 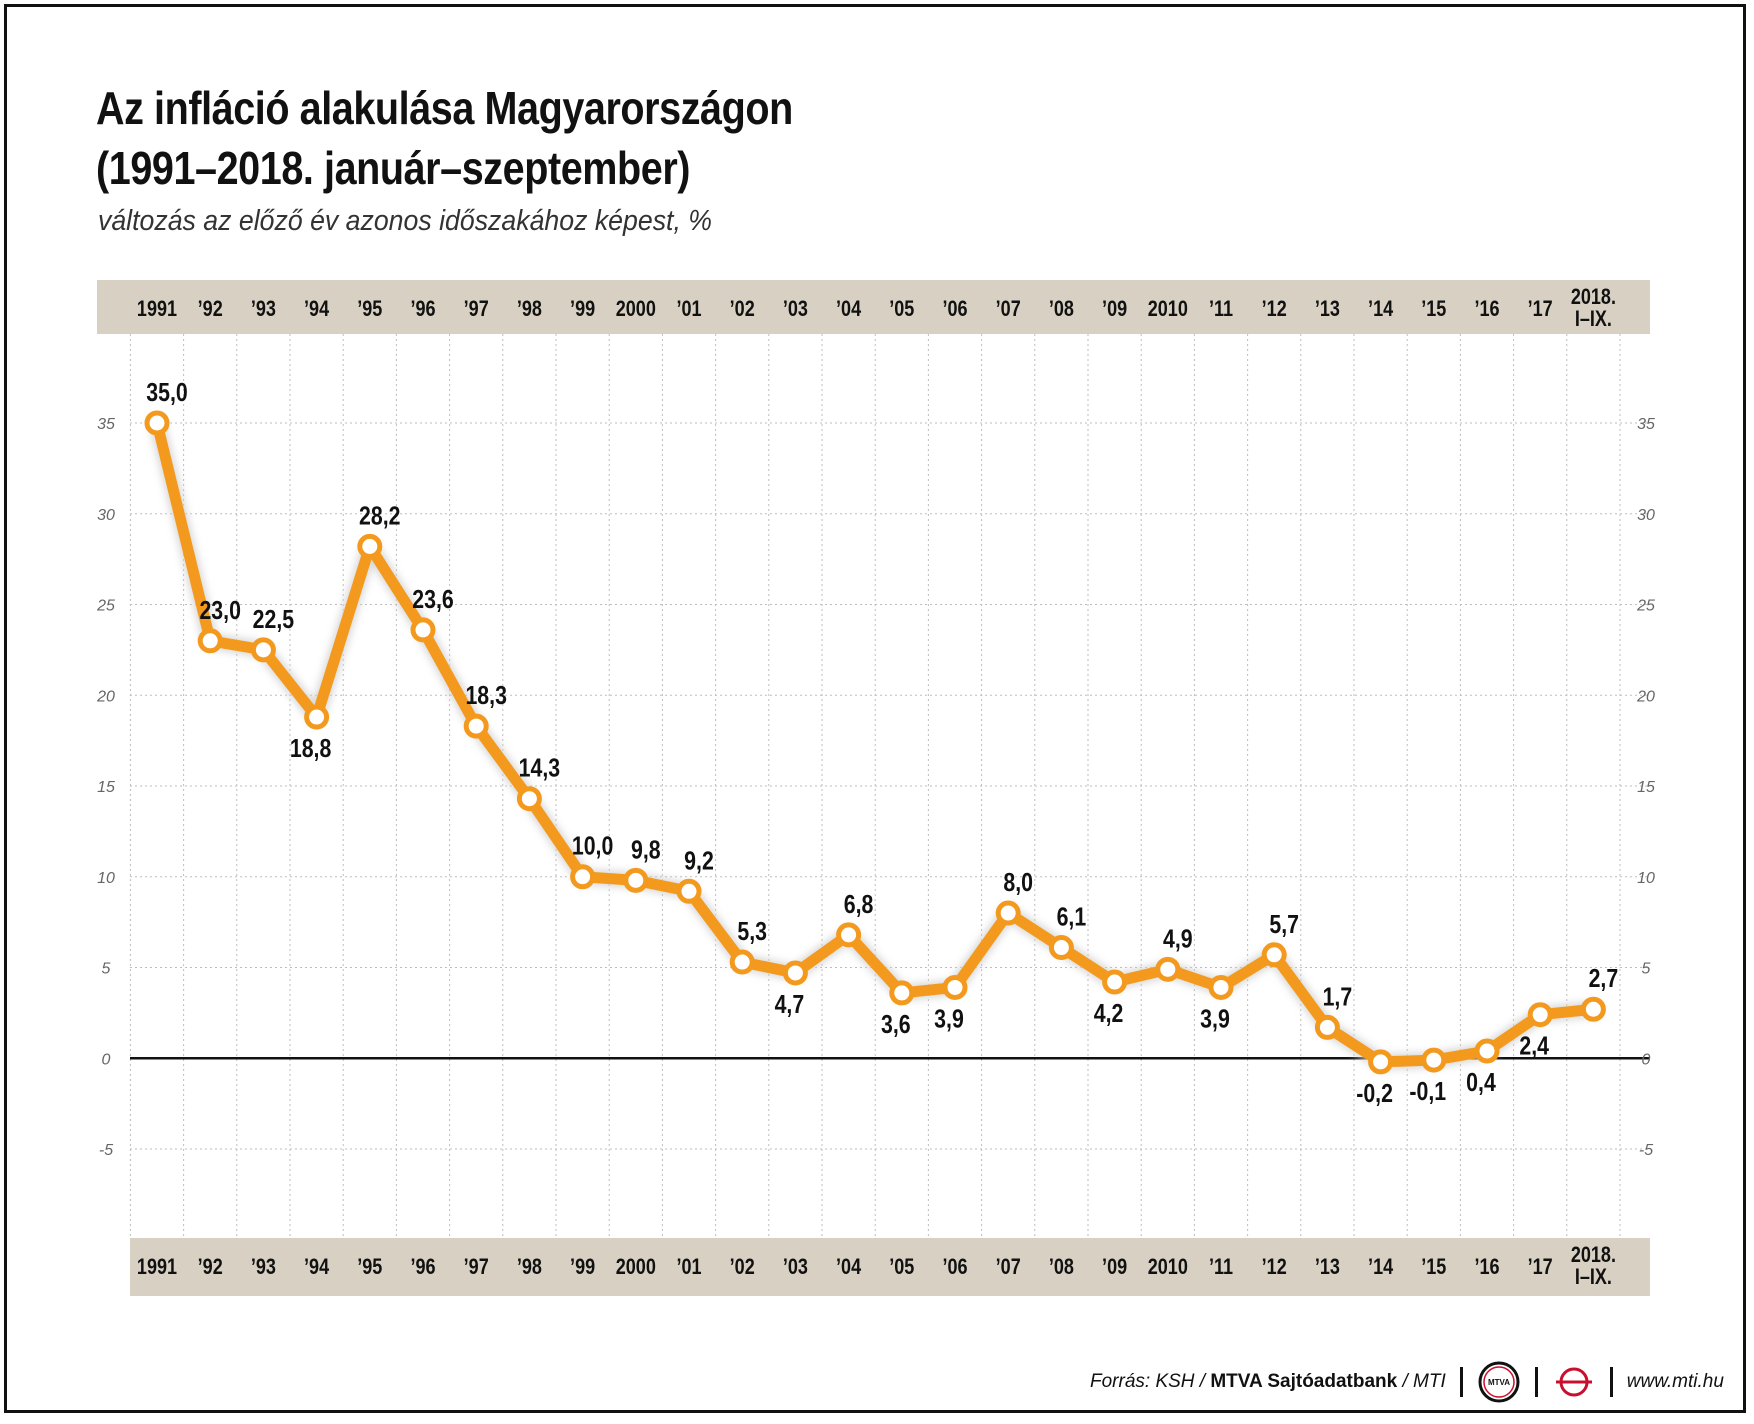 What do you see at coordinates (1427, 1092) in the screenshot?
I see `data-label: -0,1` at bounding box center [1427, 1092].